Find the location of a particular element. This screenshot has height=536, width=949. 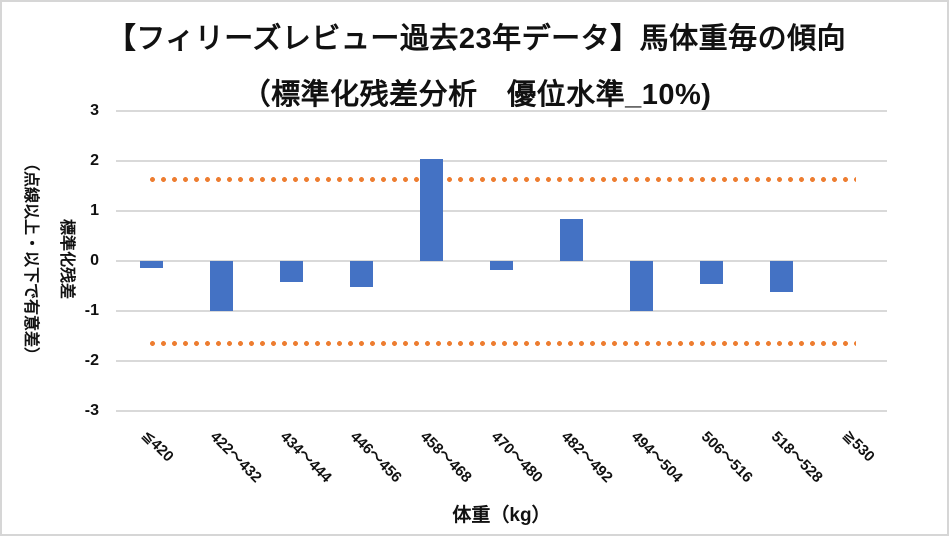

x-tick-label: 518～528 is located at coordinates (796, 457).